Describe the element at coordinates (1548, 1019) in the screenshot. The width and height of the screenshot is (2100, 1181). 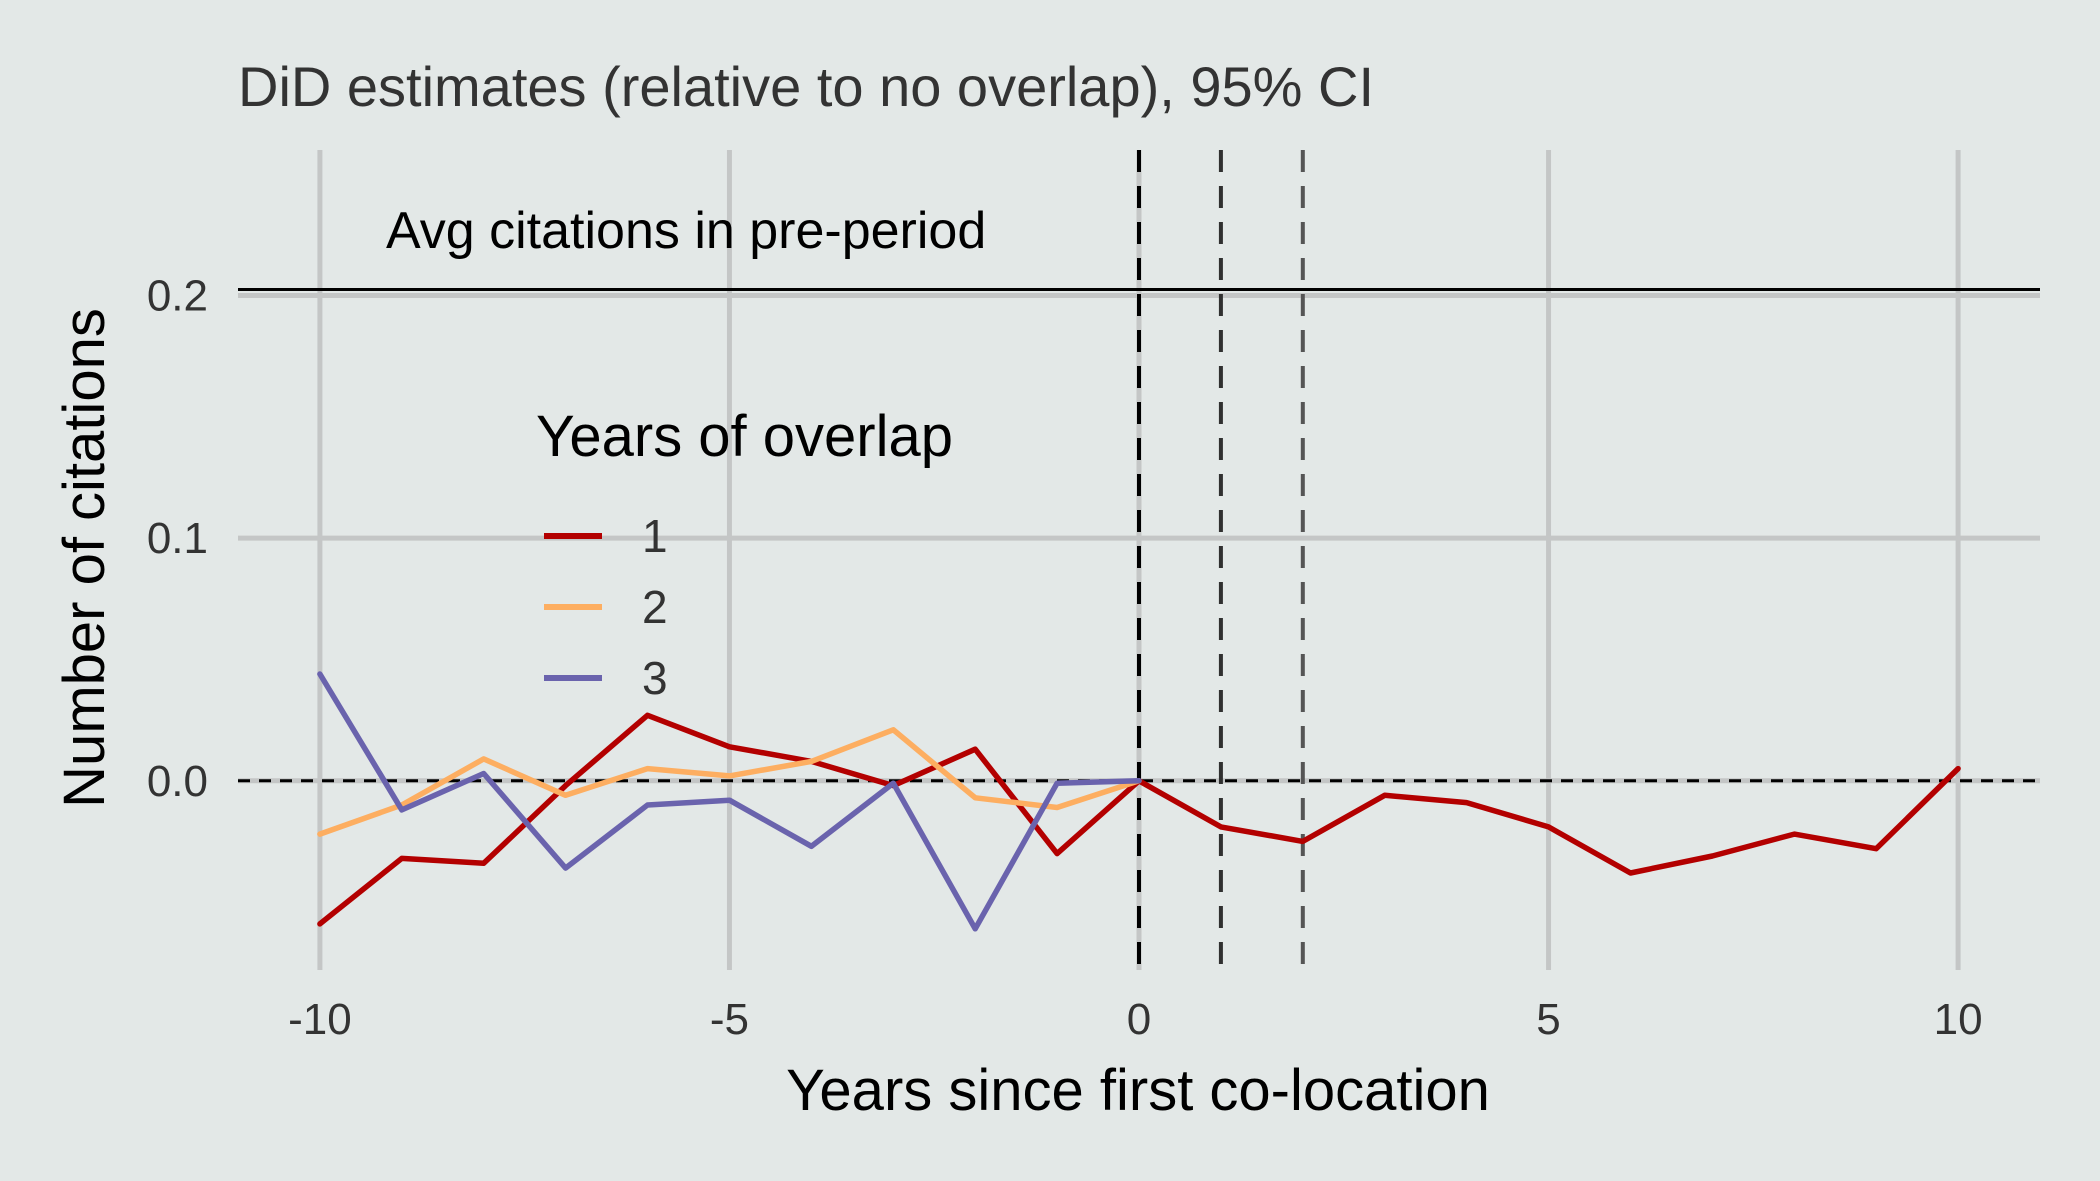
I see `x-tick-label: 5` at that location.